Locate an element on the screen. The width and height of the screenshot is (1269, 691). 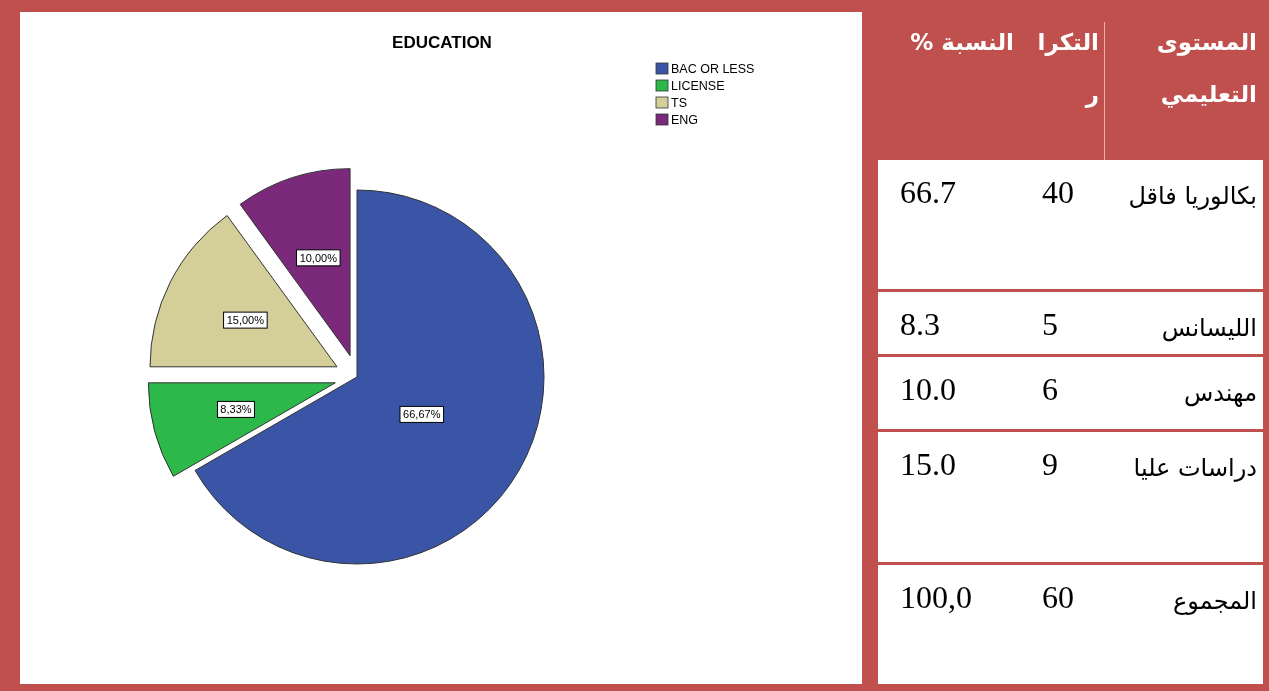
category-label: دراسات عليا is located at coordinates (1195, 468).